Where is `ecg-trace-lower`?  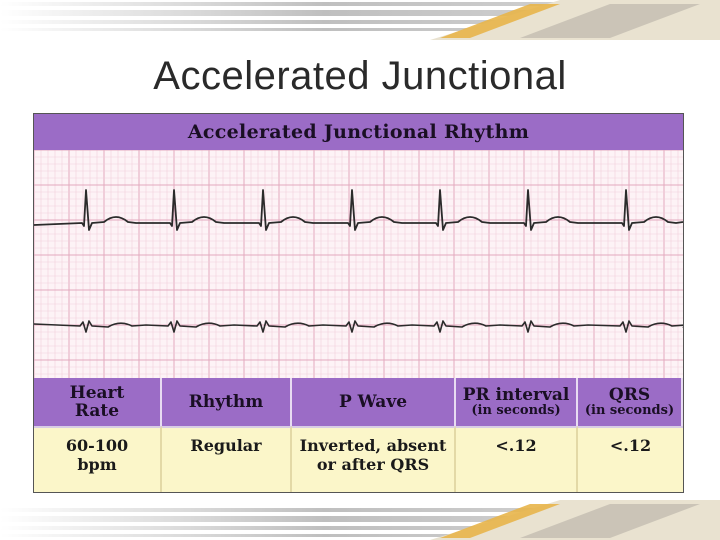 ecg-trace-lower is located at coordinates (358, 326).